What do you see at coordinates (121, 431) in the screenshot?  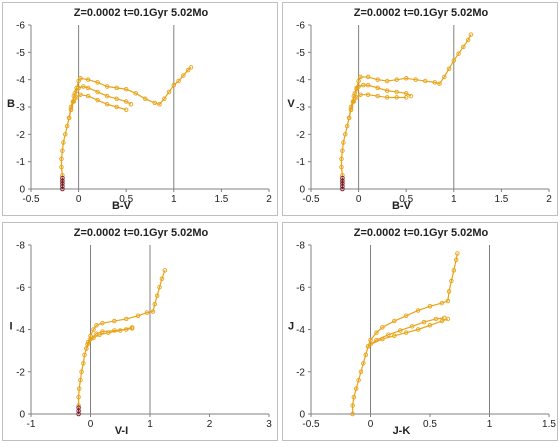 I see `x-axis-label: V-I` at bounding box center [121, 431].